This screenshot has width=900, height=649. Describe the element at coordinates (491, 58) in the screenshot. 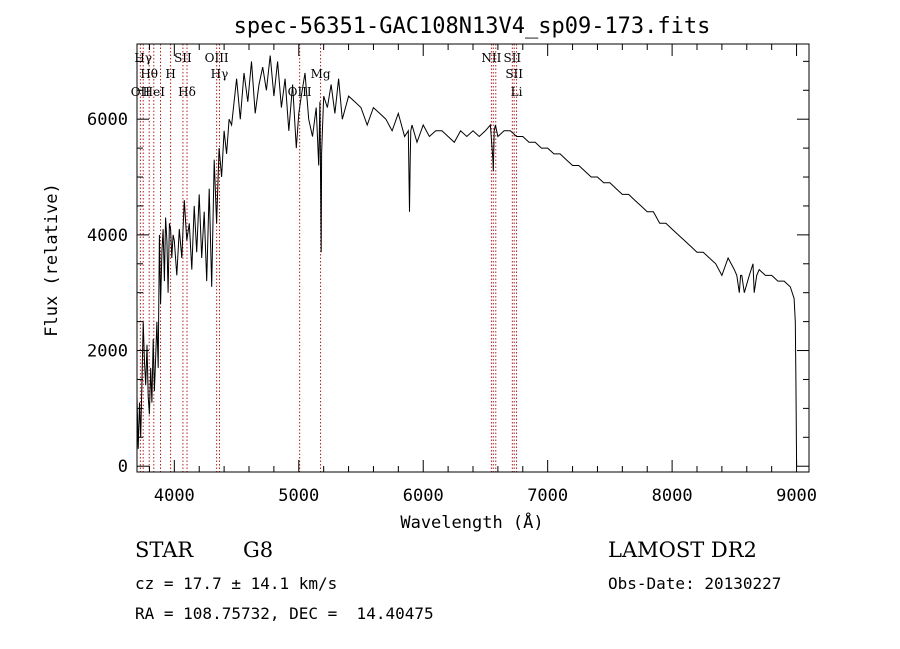

I see `spectral-line-label: NII` at that location.